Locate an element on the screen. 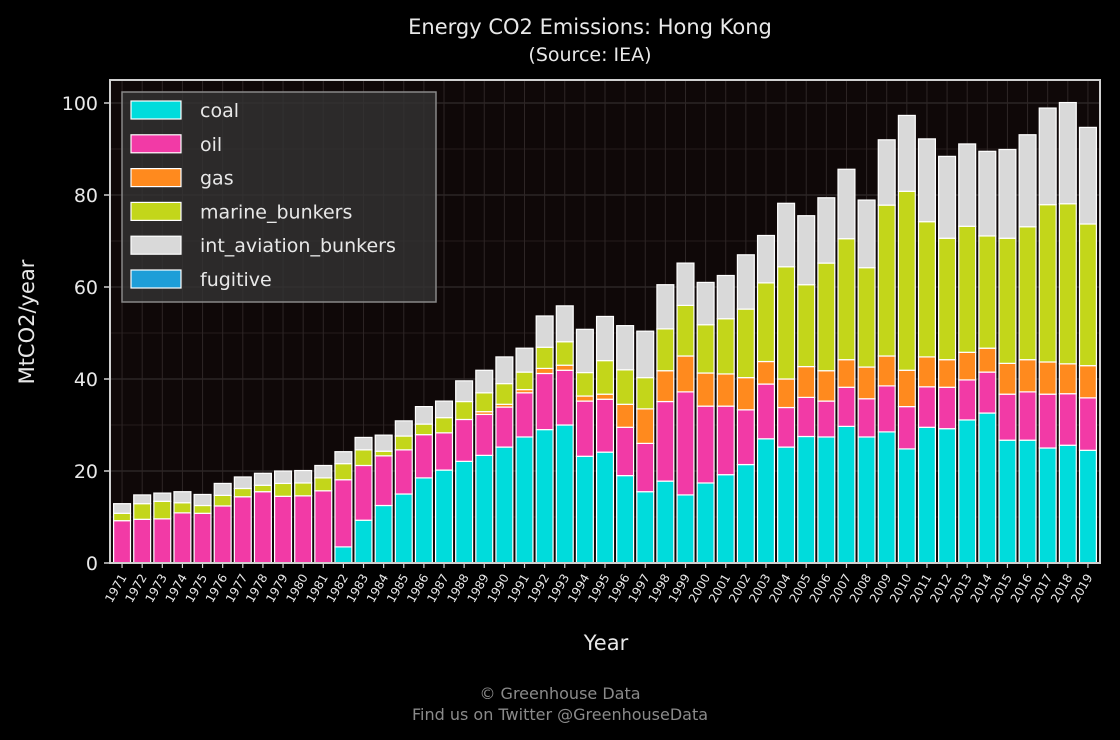 The image size is (1120, 740). bar-oil-1976 is located at coordinates (222, 534).